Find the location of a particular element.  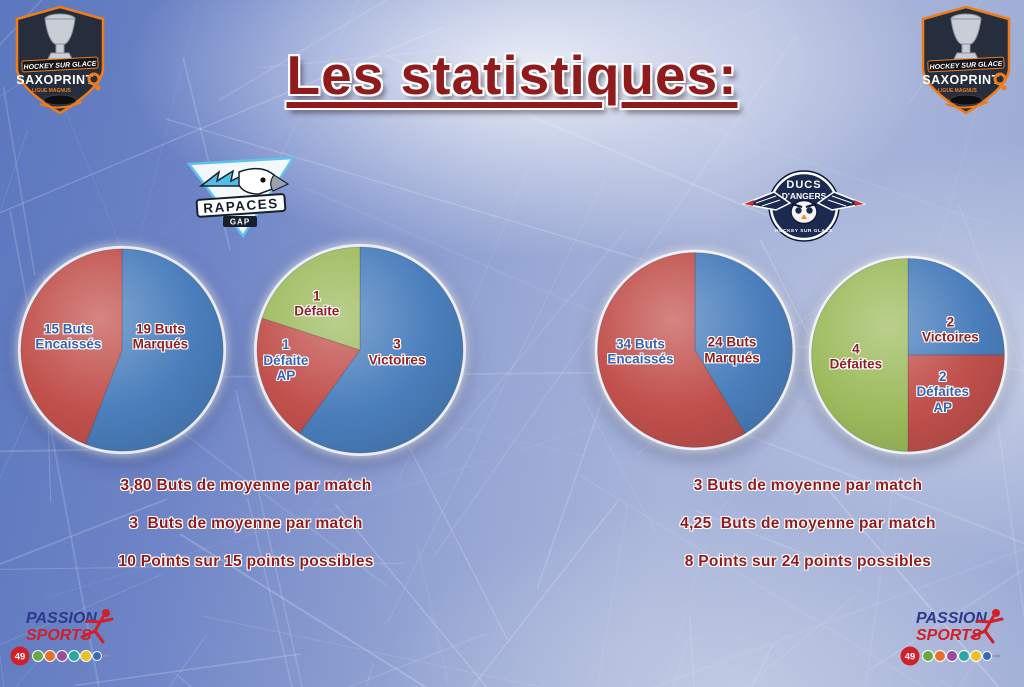

owl-beak is located at coordinates (804, 216).